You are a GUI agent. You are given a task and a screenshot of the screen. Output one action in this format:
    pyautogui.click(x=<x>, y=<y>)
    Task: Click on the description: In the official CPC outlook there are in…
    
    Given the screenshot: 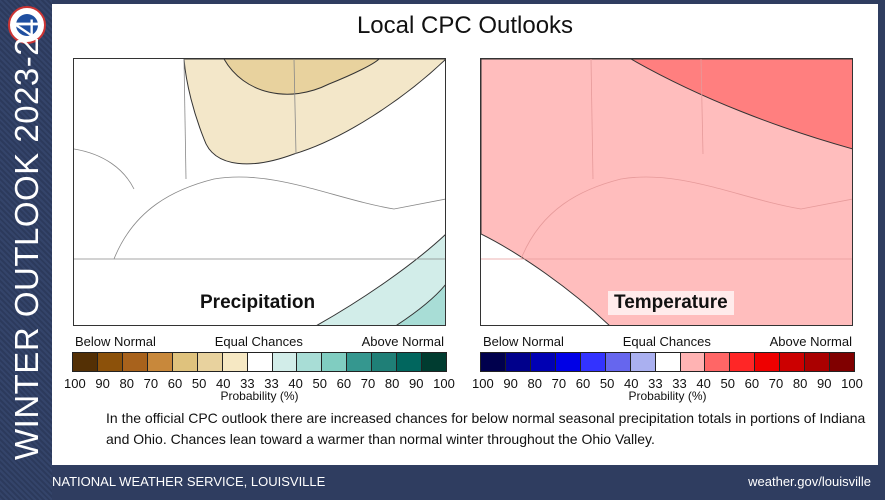 What is the action you would take?
    pyautogui.click(x=486, y=428)
    